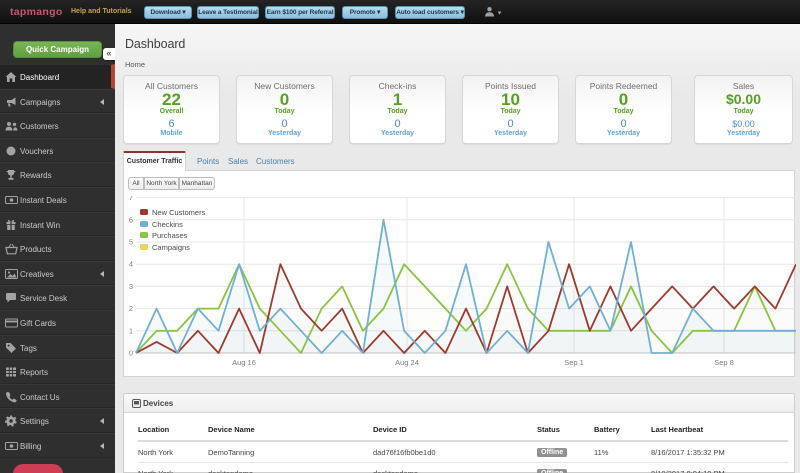 Image resolution: width=800 pixels, height=473 pixels. I want to click on svg-text: 2, so click(131, 308).